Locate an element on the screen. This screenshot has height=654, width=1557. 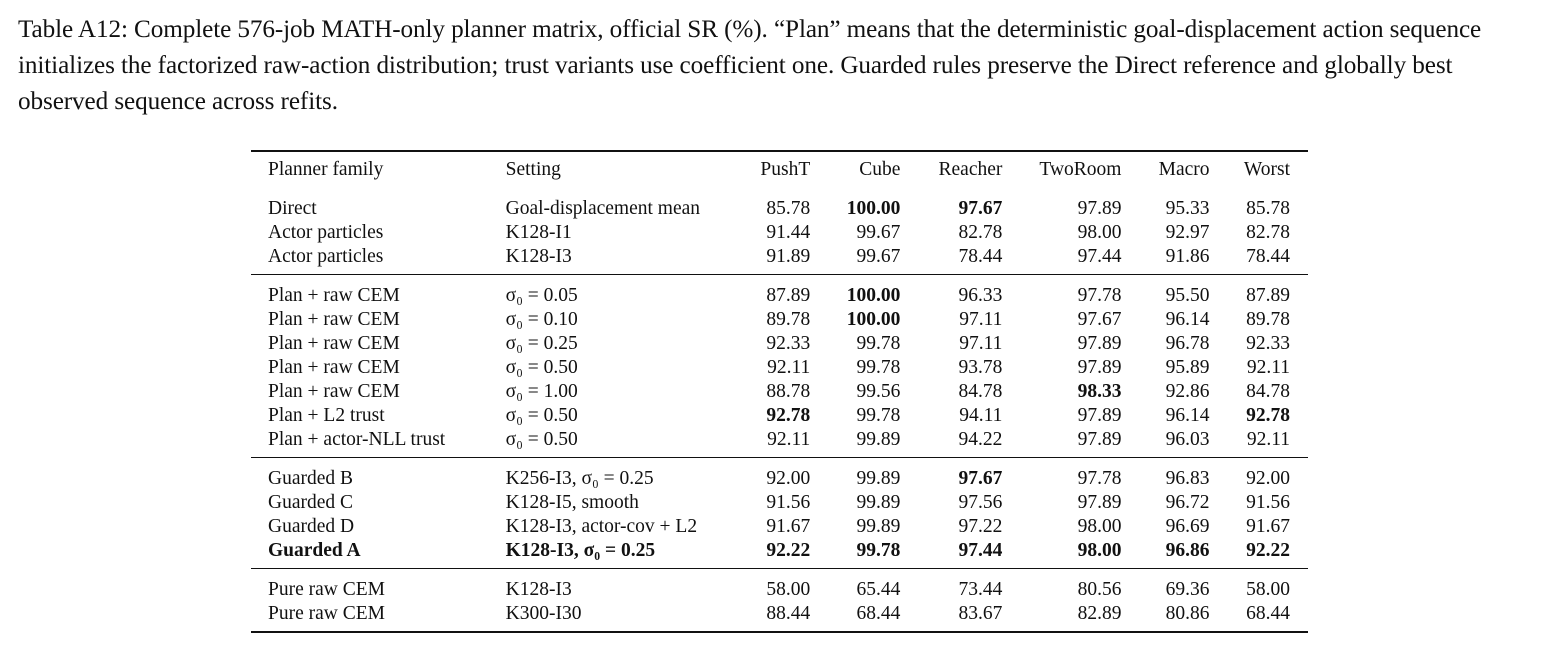
cell-worst: 58.00 is located at coordinates (1258, 585).